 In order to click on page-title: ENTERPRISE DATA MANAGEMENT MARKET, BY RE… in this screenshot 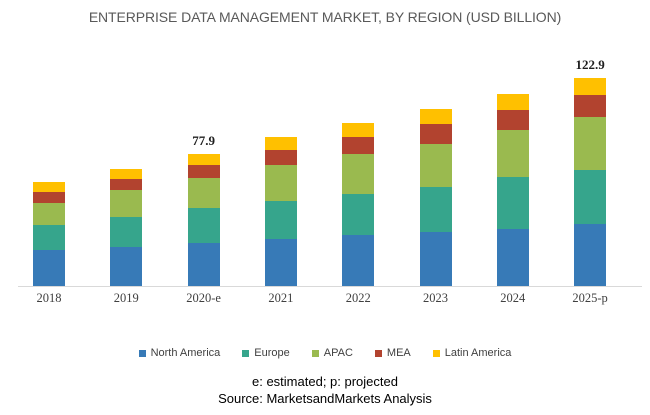, I will do `click(325, 17)`.